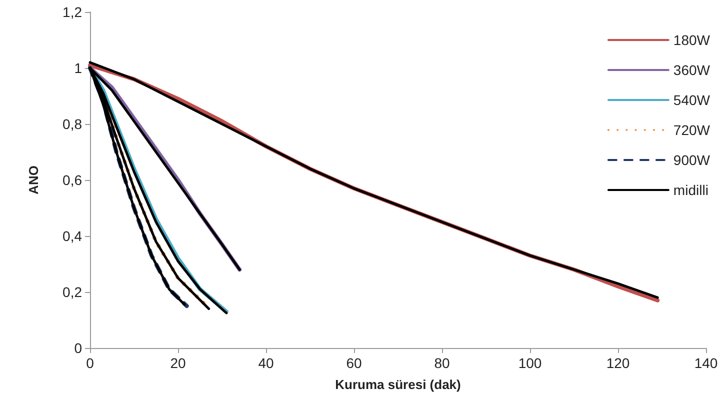 Image resolution: width=725 pixels, height=415 pixels. I want to click on legend-label: midilli, so click(690, 190).